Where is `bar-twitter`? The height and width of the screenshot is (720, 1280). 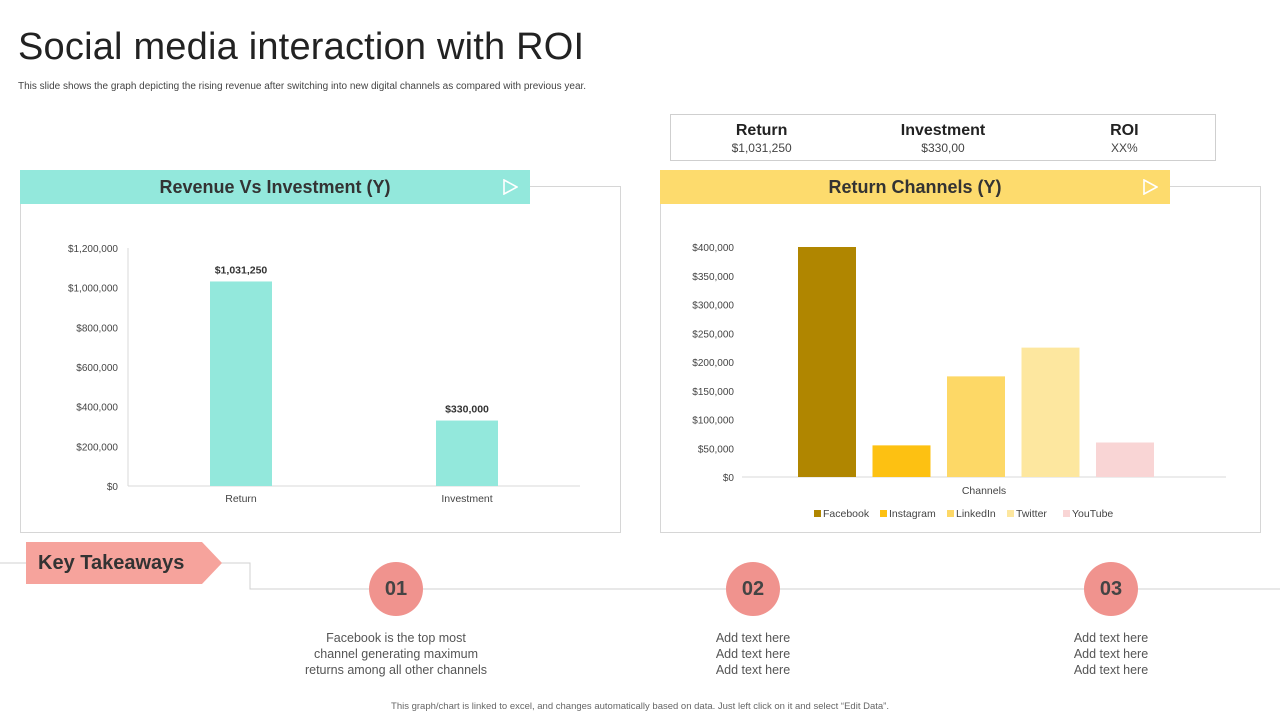
bar-twitter is located at coordinates (1050, 412).